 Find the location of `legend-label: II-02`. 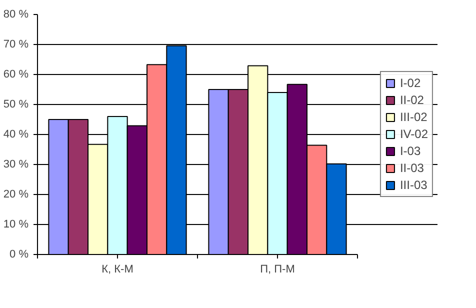

legend-label: II-02 is located at coordinates (412, 100).